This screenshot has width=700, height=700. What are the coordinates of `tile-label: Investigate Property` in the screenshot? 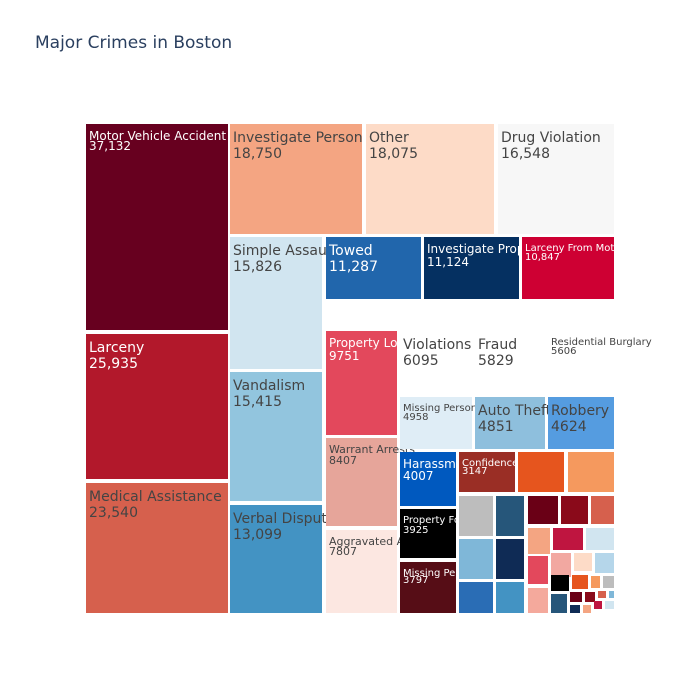 It's located at (488, 249).